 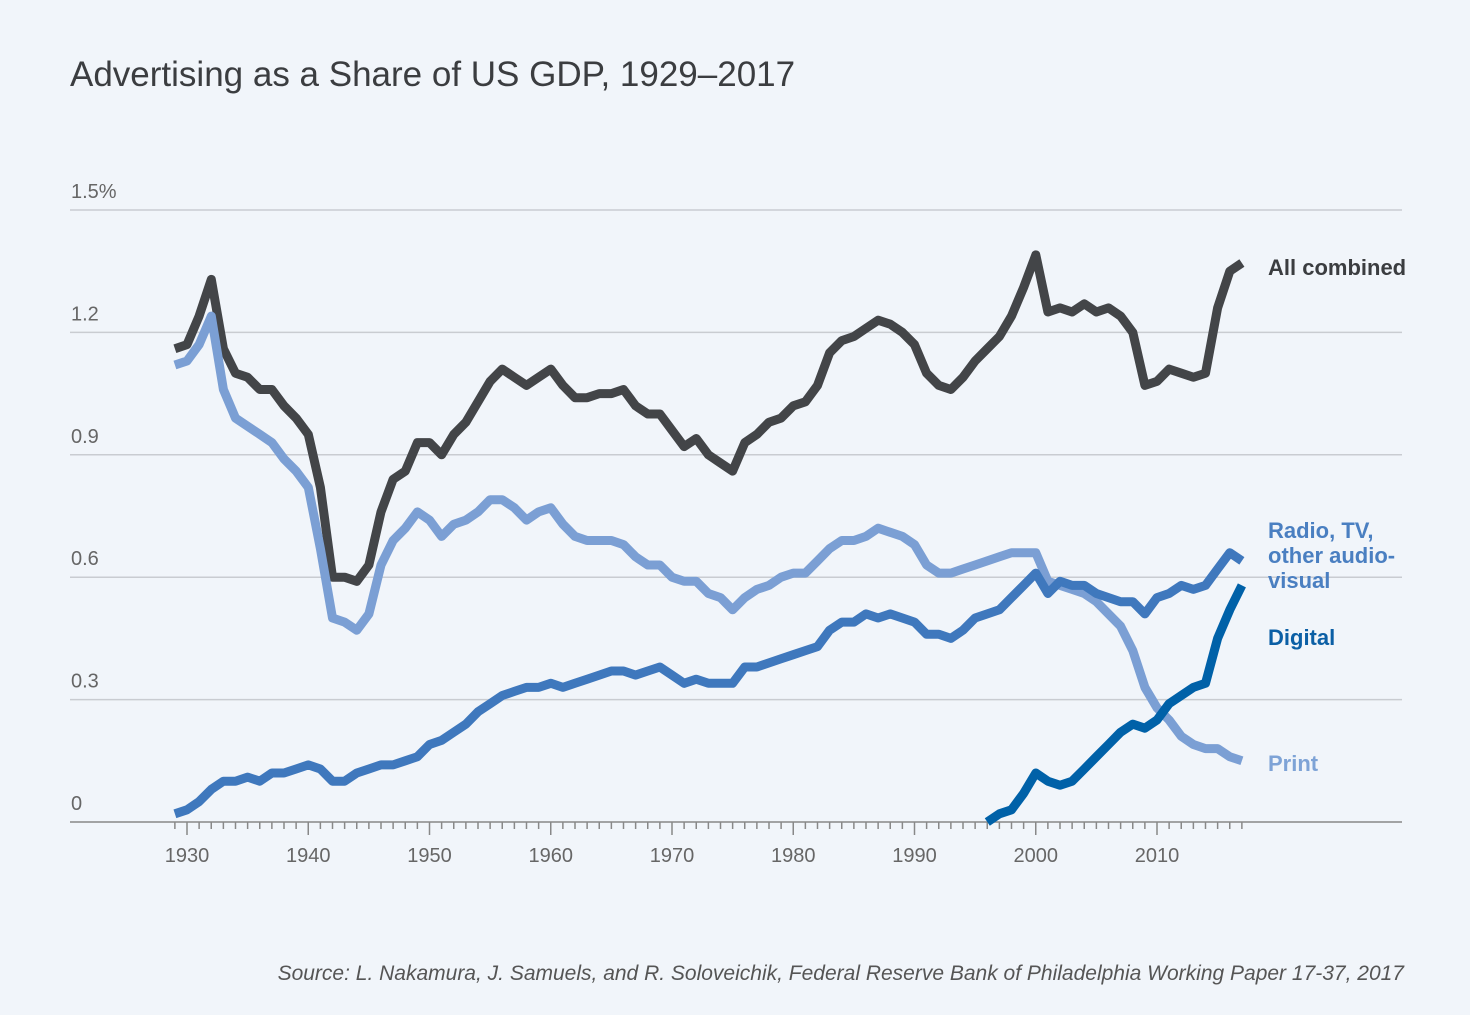 What do you see at coordinates (793, 856) in the screenshot?
I see `x-tick-label: 1980` at bounding box center [793, 856].